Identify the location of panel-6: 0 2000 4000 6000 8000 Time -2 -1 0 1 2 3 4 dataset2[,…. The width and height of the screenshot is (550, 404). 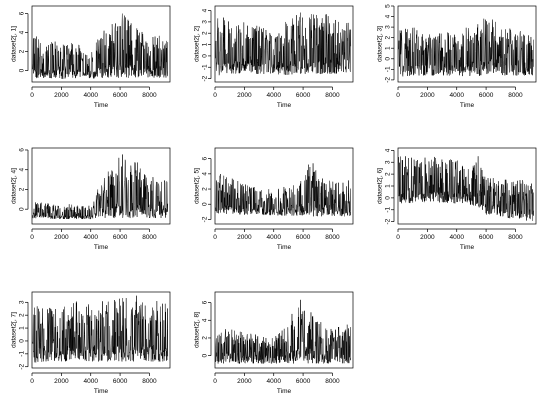
(457, 199).